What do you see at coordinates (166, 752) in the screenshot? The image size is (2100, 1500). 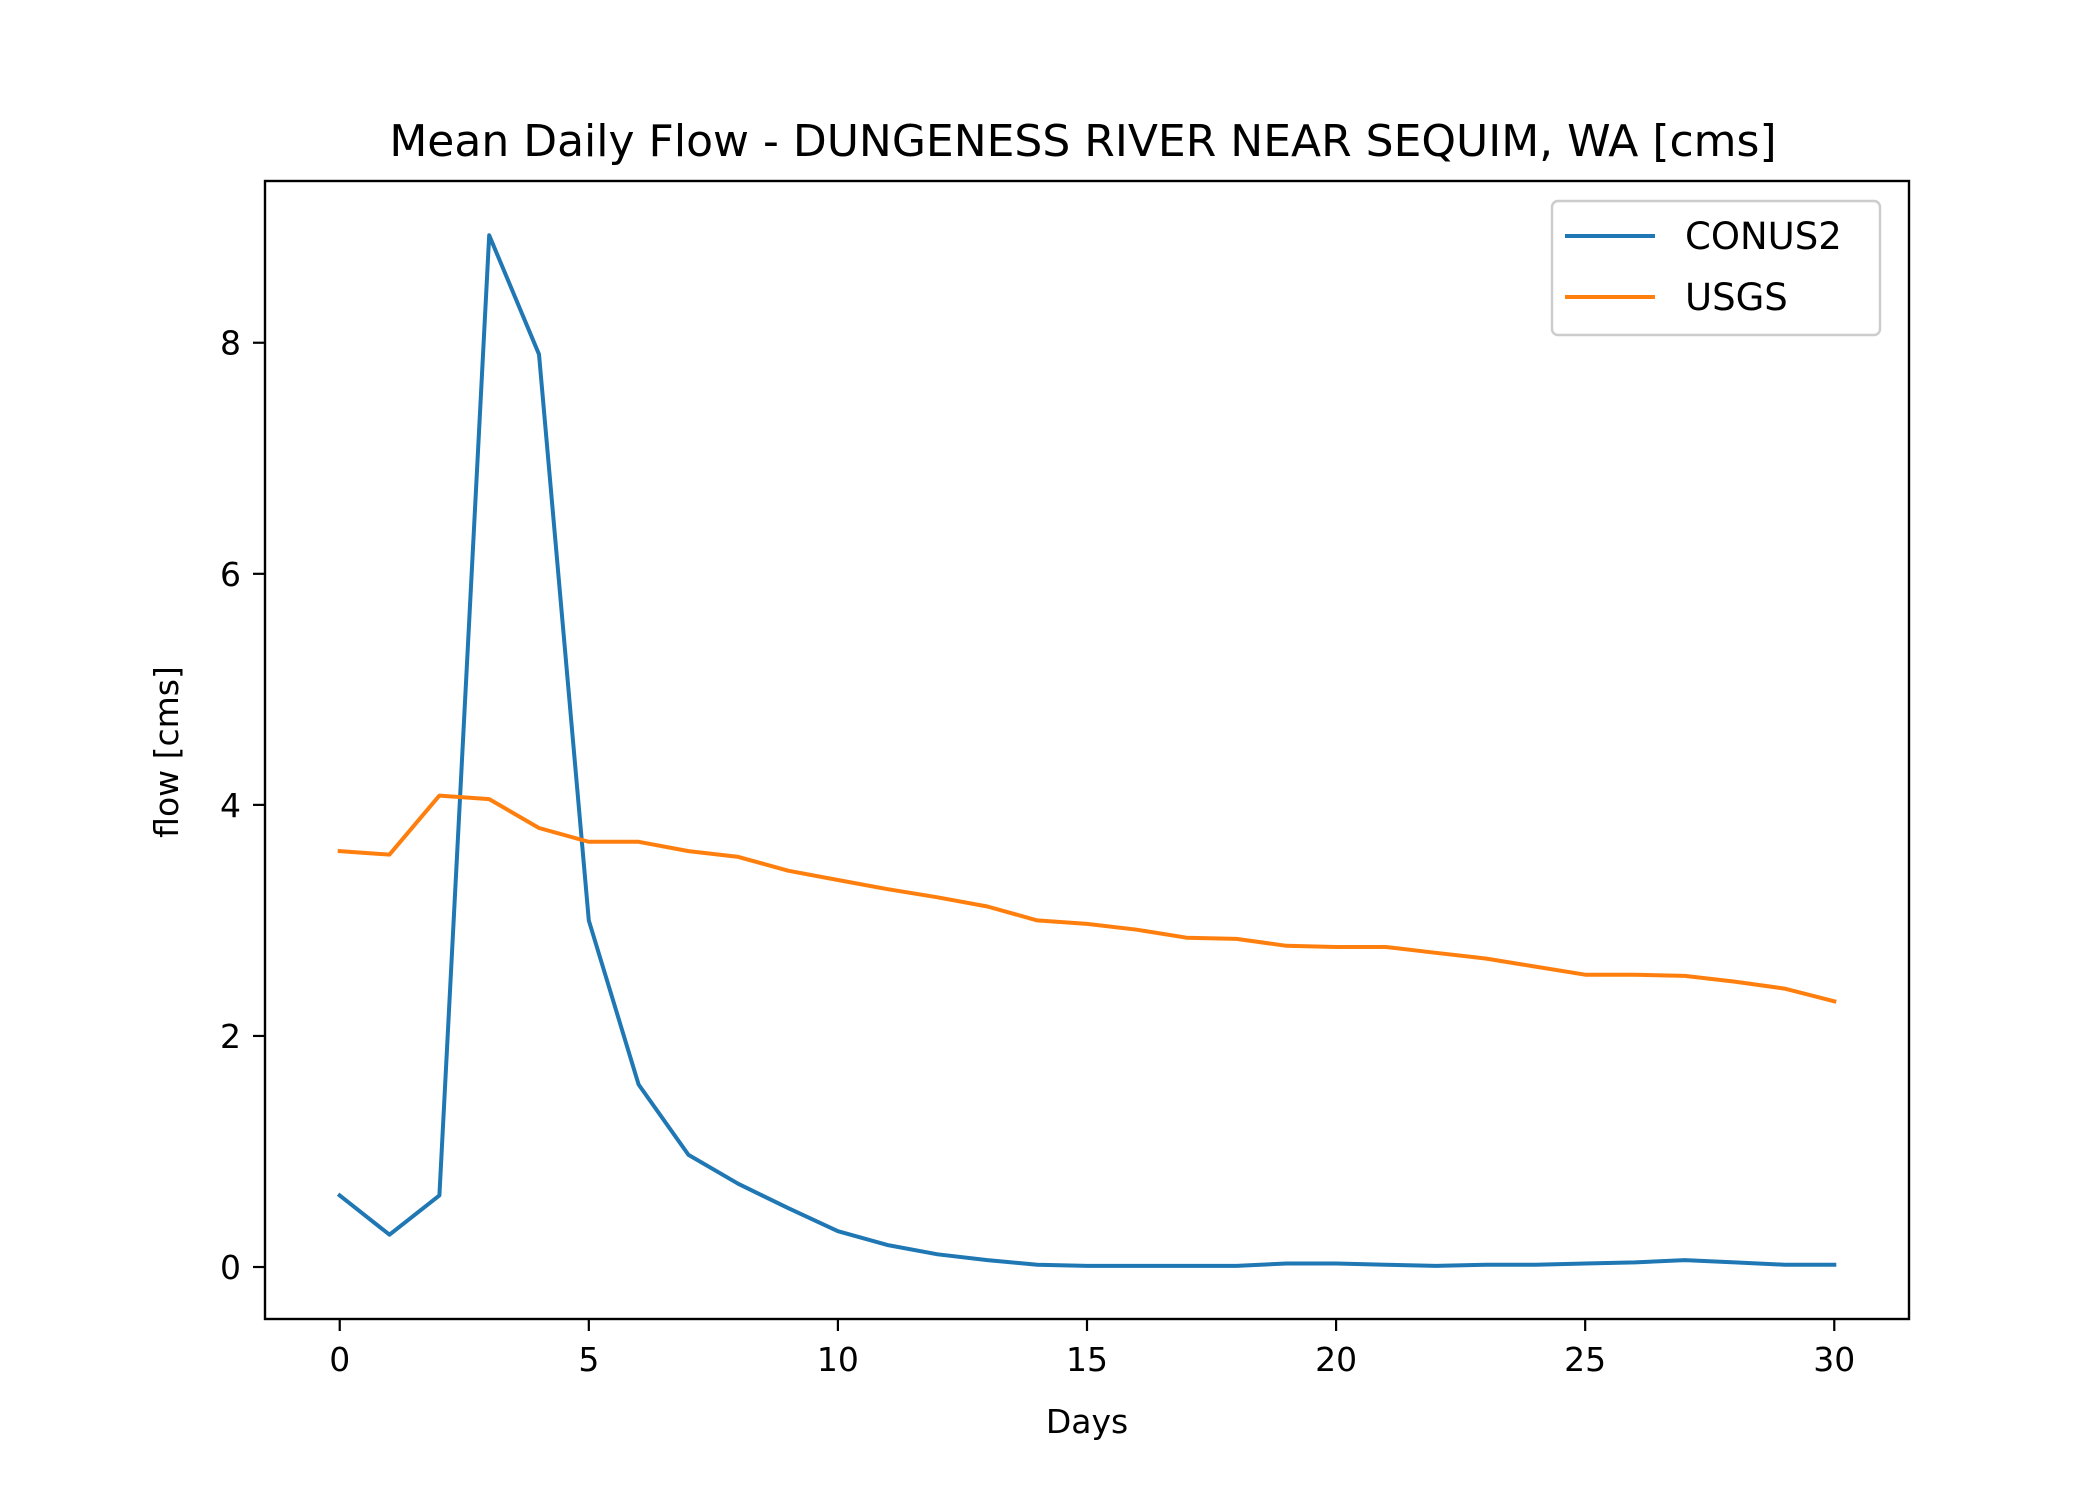 I see `y-axis-label: flow [cms]` at bounding box center [166, 752].